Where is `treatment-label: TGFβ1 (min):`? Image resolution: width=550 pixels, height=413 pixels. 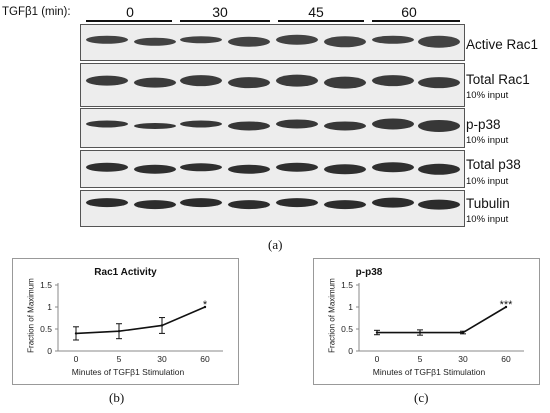
treatment-label: TGFβ1 (min): is located at coordinates (36, 12).